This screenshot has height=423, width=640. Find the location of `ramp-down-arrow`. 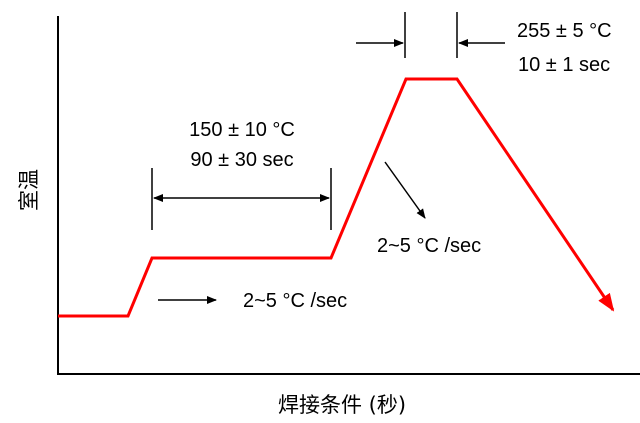

ramp-down-arrow is located at coordinates (405, 190).